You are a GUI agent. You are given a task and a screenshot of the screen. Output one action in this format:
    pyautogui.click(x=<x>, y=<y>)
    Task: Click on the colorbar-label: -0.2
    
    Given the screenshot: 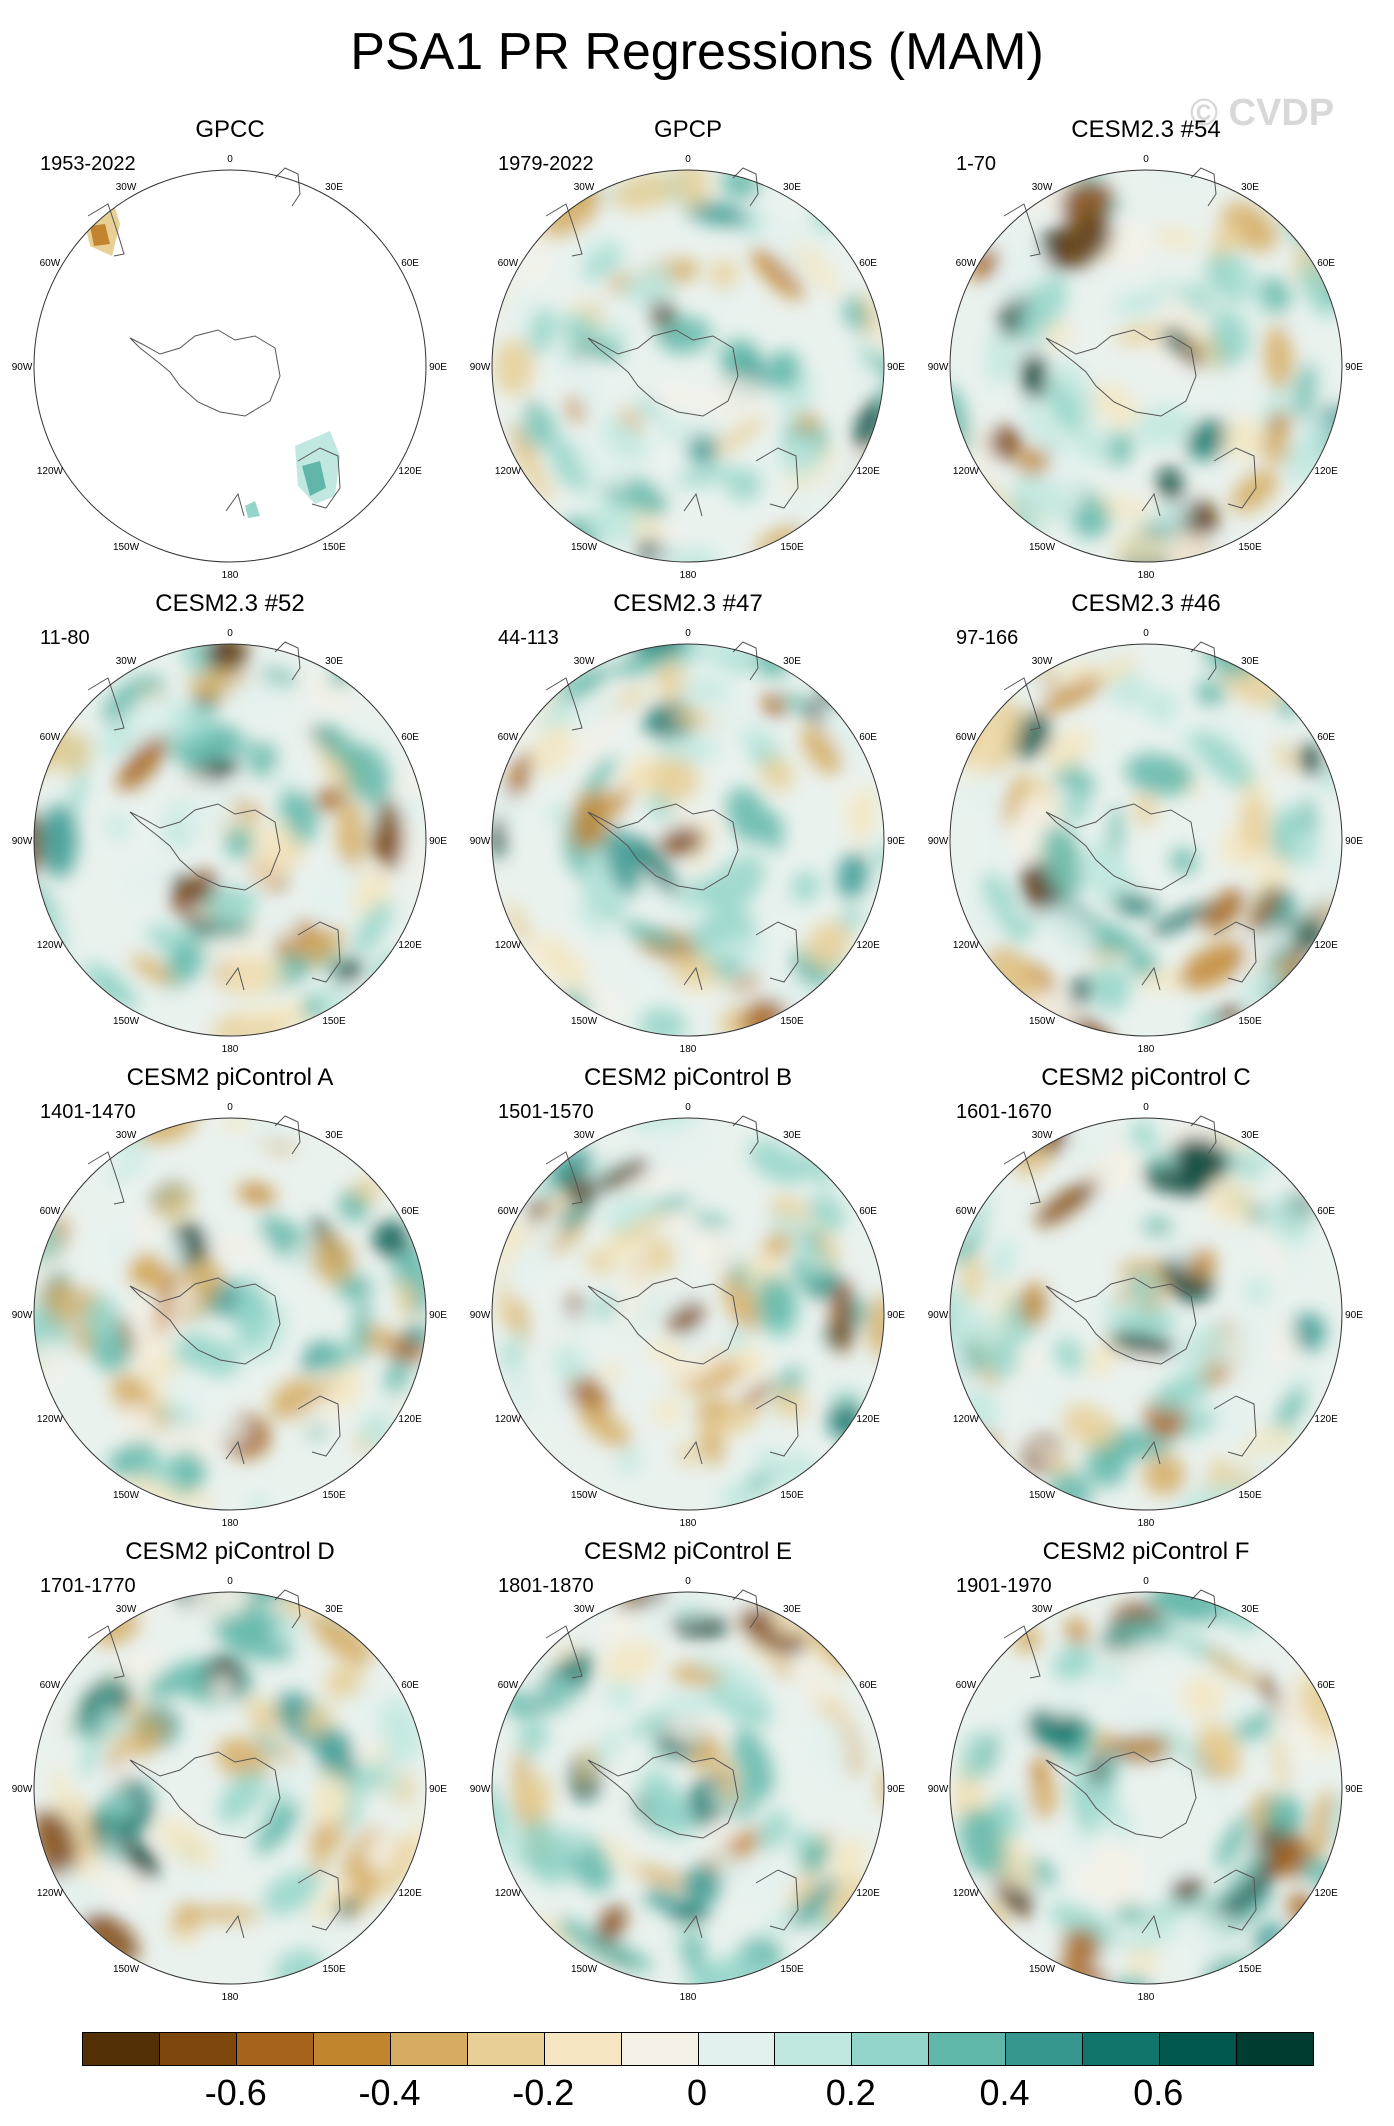 What is the action you would take?
    pyautogui.click(x=543, y=2092)
    